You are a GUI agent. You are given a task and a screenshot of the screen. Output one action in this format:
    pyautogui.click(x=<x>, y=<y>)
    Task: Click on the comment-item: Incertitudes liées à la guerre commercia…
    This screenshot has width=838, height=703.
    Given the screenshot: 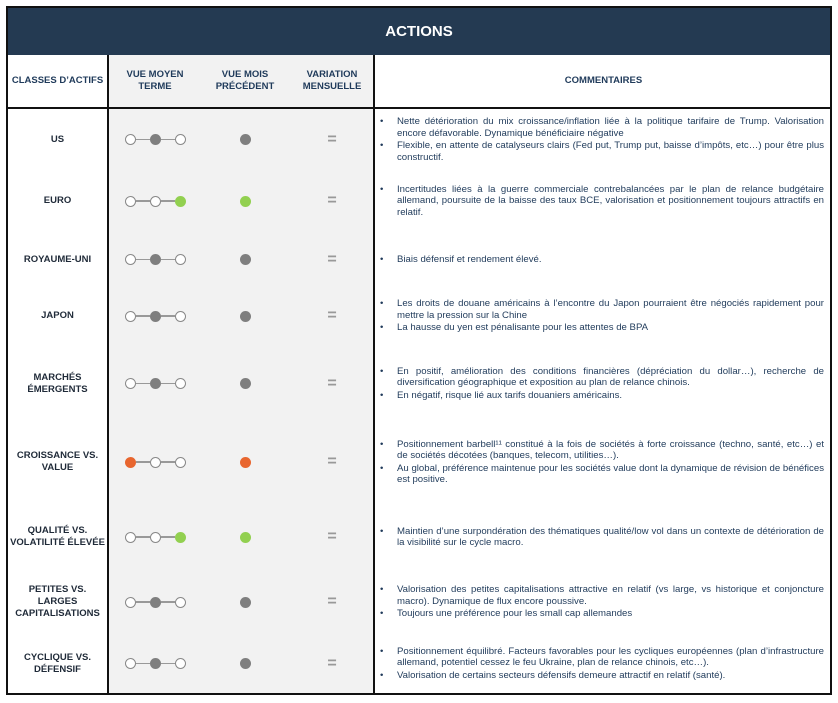 What is the action you would take?
    pyautogui.click(x=602, y=201)
    